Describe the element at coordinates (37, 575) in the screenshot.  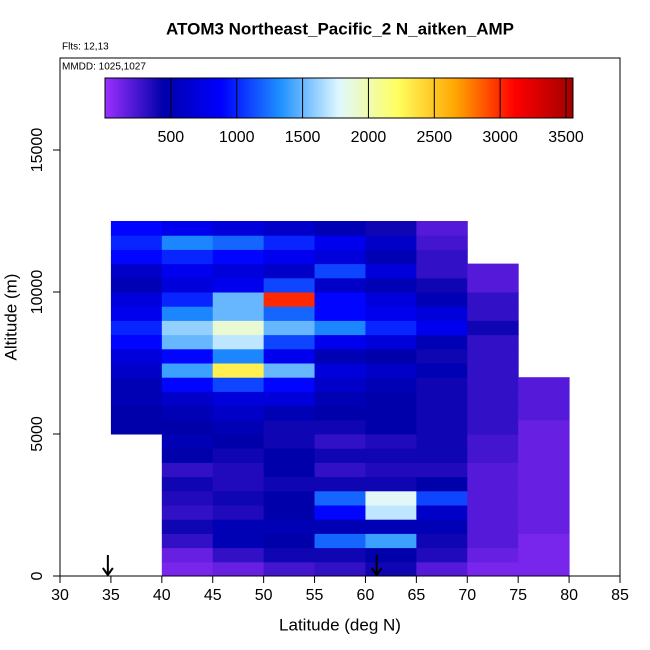
I see `y-tick-label: 0` at that location.